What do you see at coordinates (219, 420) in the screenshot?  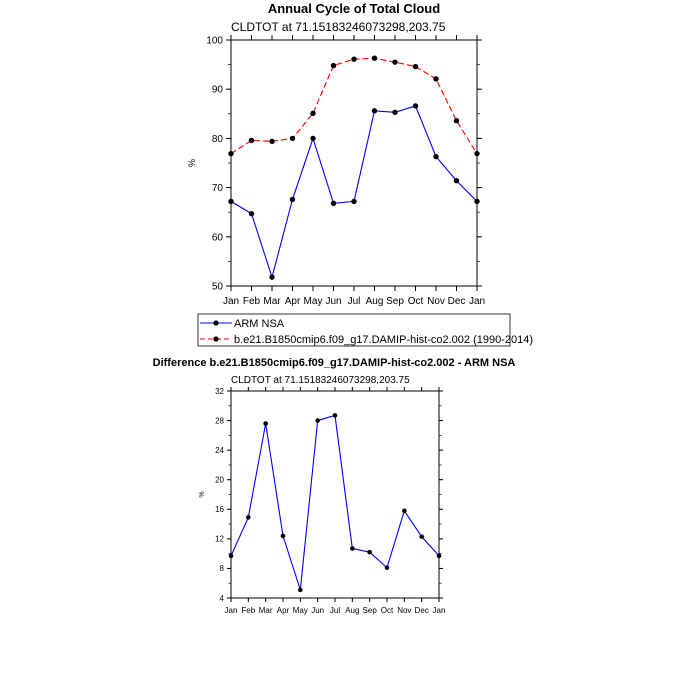 I see `chart2-ytick-label: 28` at bounding box center [219, 420].